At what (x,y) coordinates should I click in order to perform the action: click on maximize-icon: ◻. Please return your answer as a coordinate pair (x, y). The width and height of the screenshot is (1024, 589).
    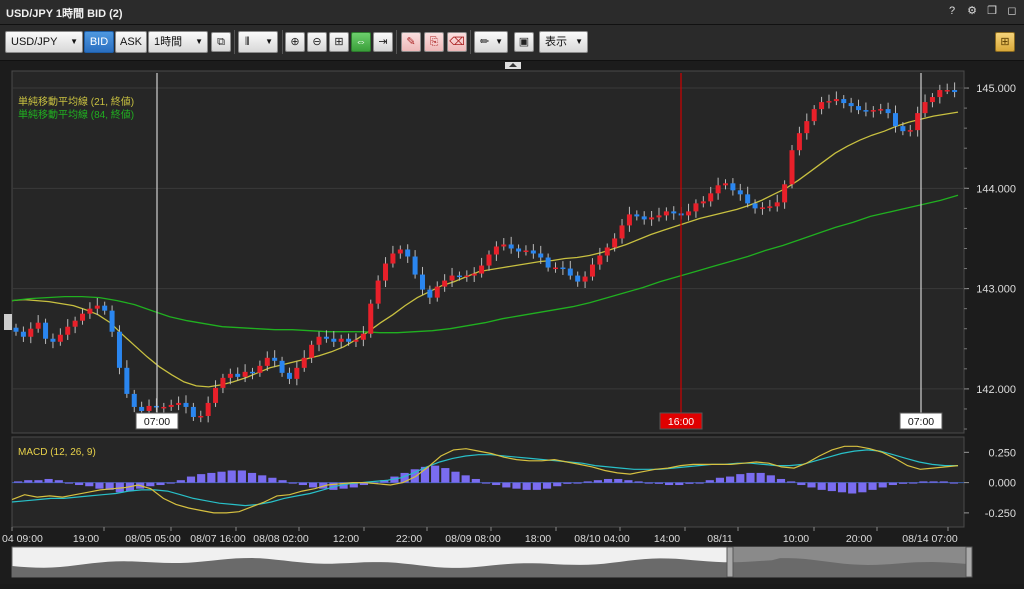
    Looking at the image, I should click on (1012, 11).